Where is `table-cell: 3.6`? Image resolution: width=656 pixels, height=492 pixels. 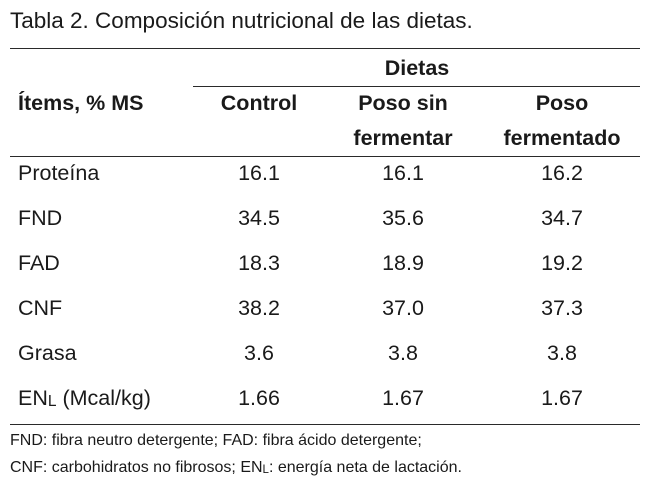 table-cell: 3.6 is located at coordinates (259, 353).